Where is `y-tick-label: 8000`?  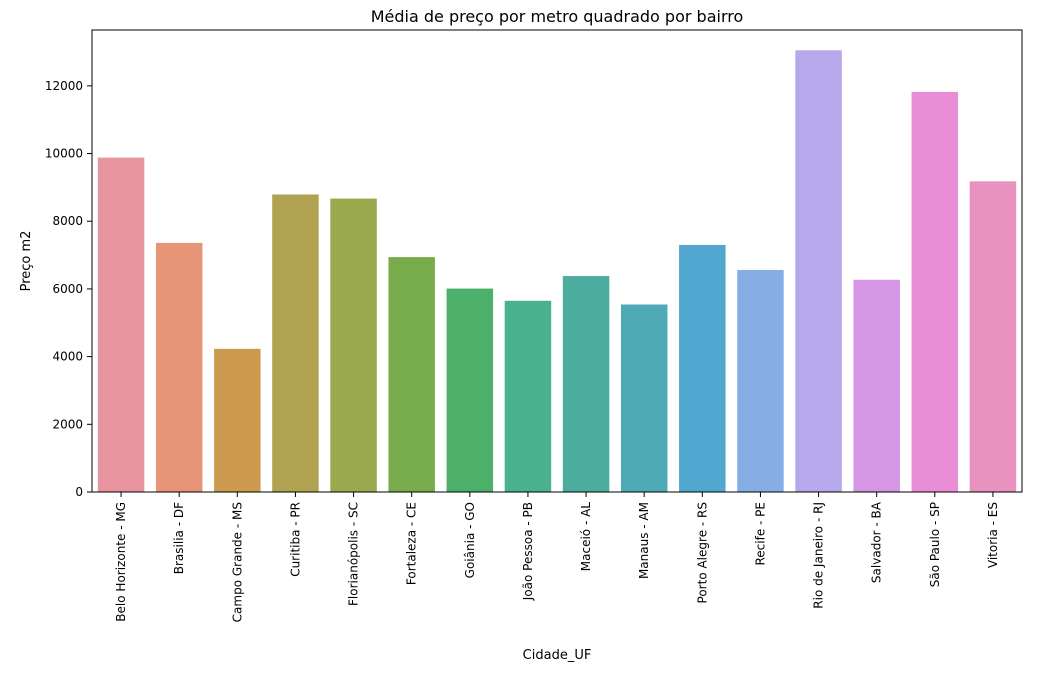 y-tick-label: 8000 is located at coordinates (67, 221).